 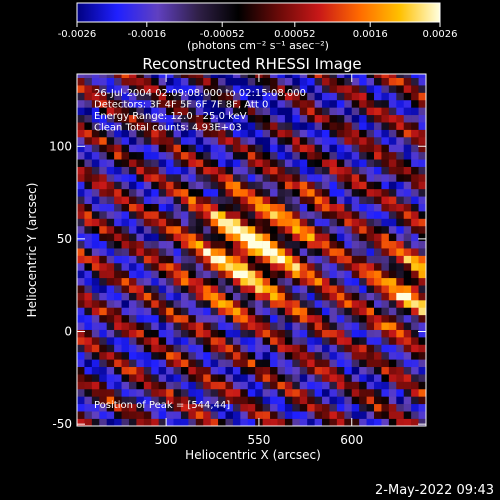 I want to click on annotation-line: Detectors: 3F 4F 5F 6F 7F 8F, Att 0, so click(x=181, y=105).